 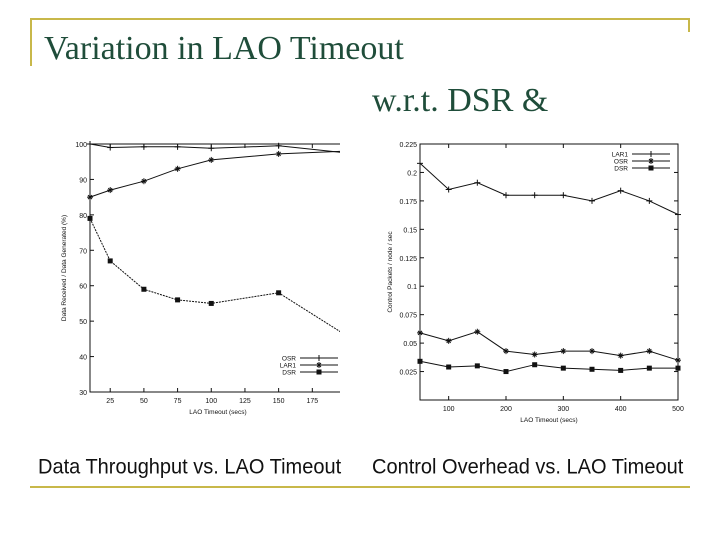 I want to click on y-tick-label: 0.05, so click(x=410, y=344).